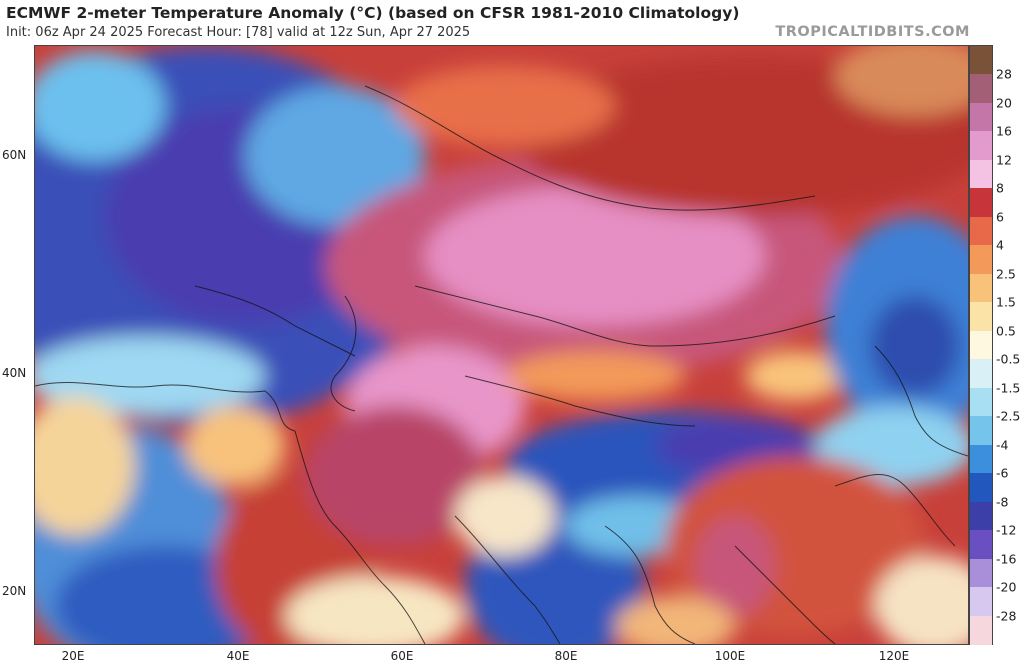 The height and width of the screenshot is (665, 1024). I want to click on colorbar-label: 0.5, so click(1006, 331).